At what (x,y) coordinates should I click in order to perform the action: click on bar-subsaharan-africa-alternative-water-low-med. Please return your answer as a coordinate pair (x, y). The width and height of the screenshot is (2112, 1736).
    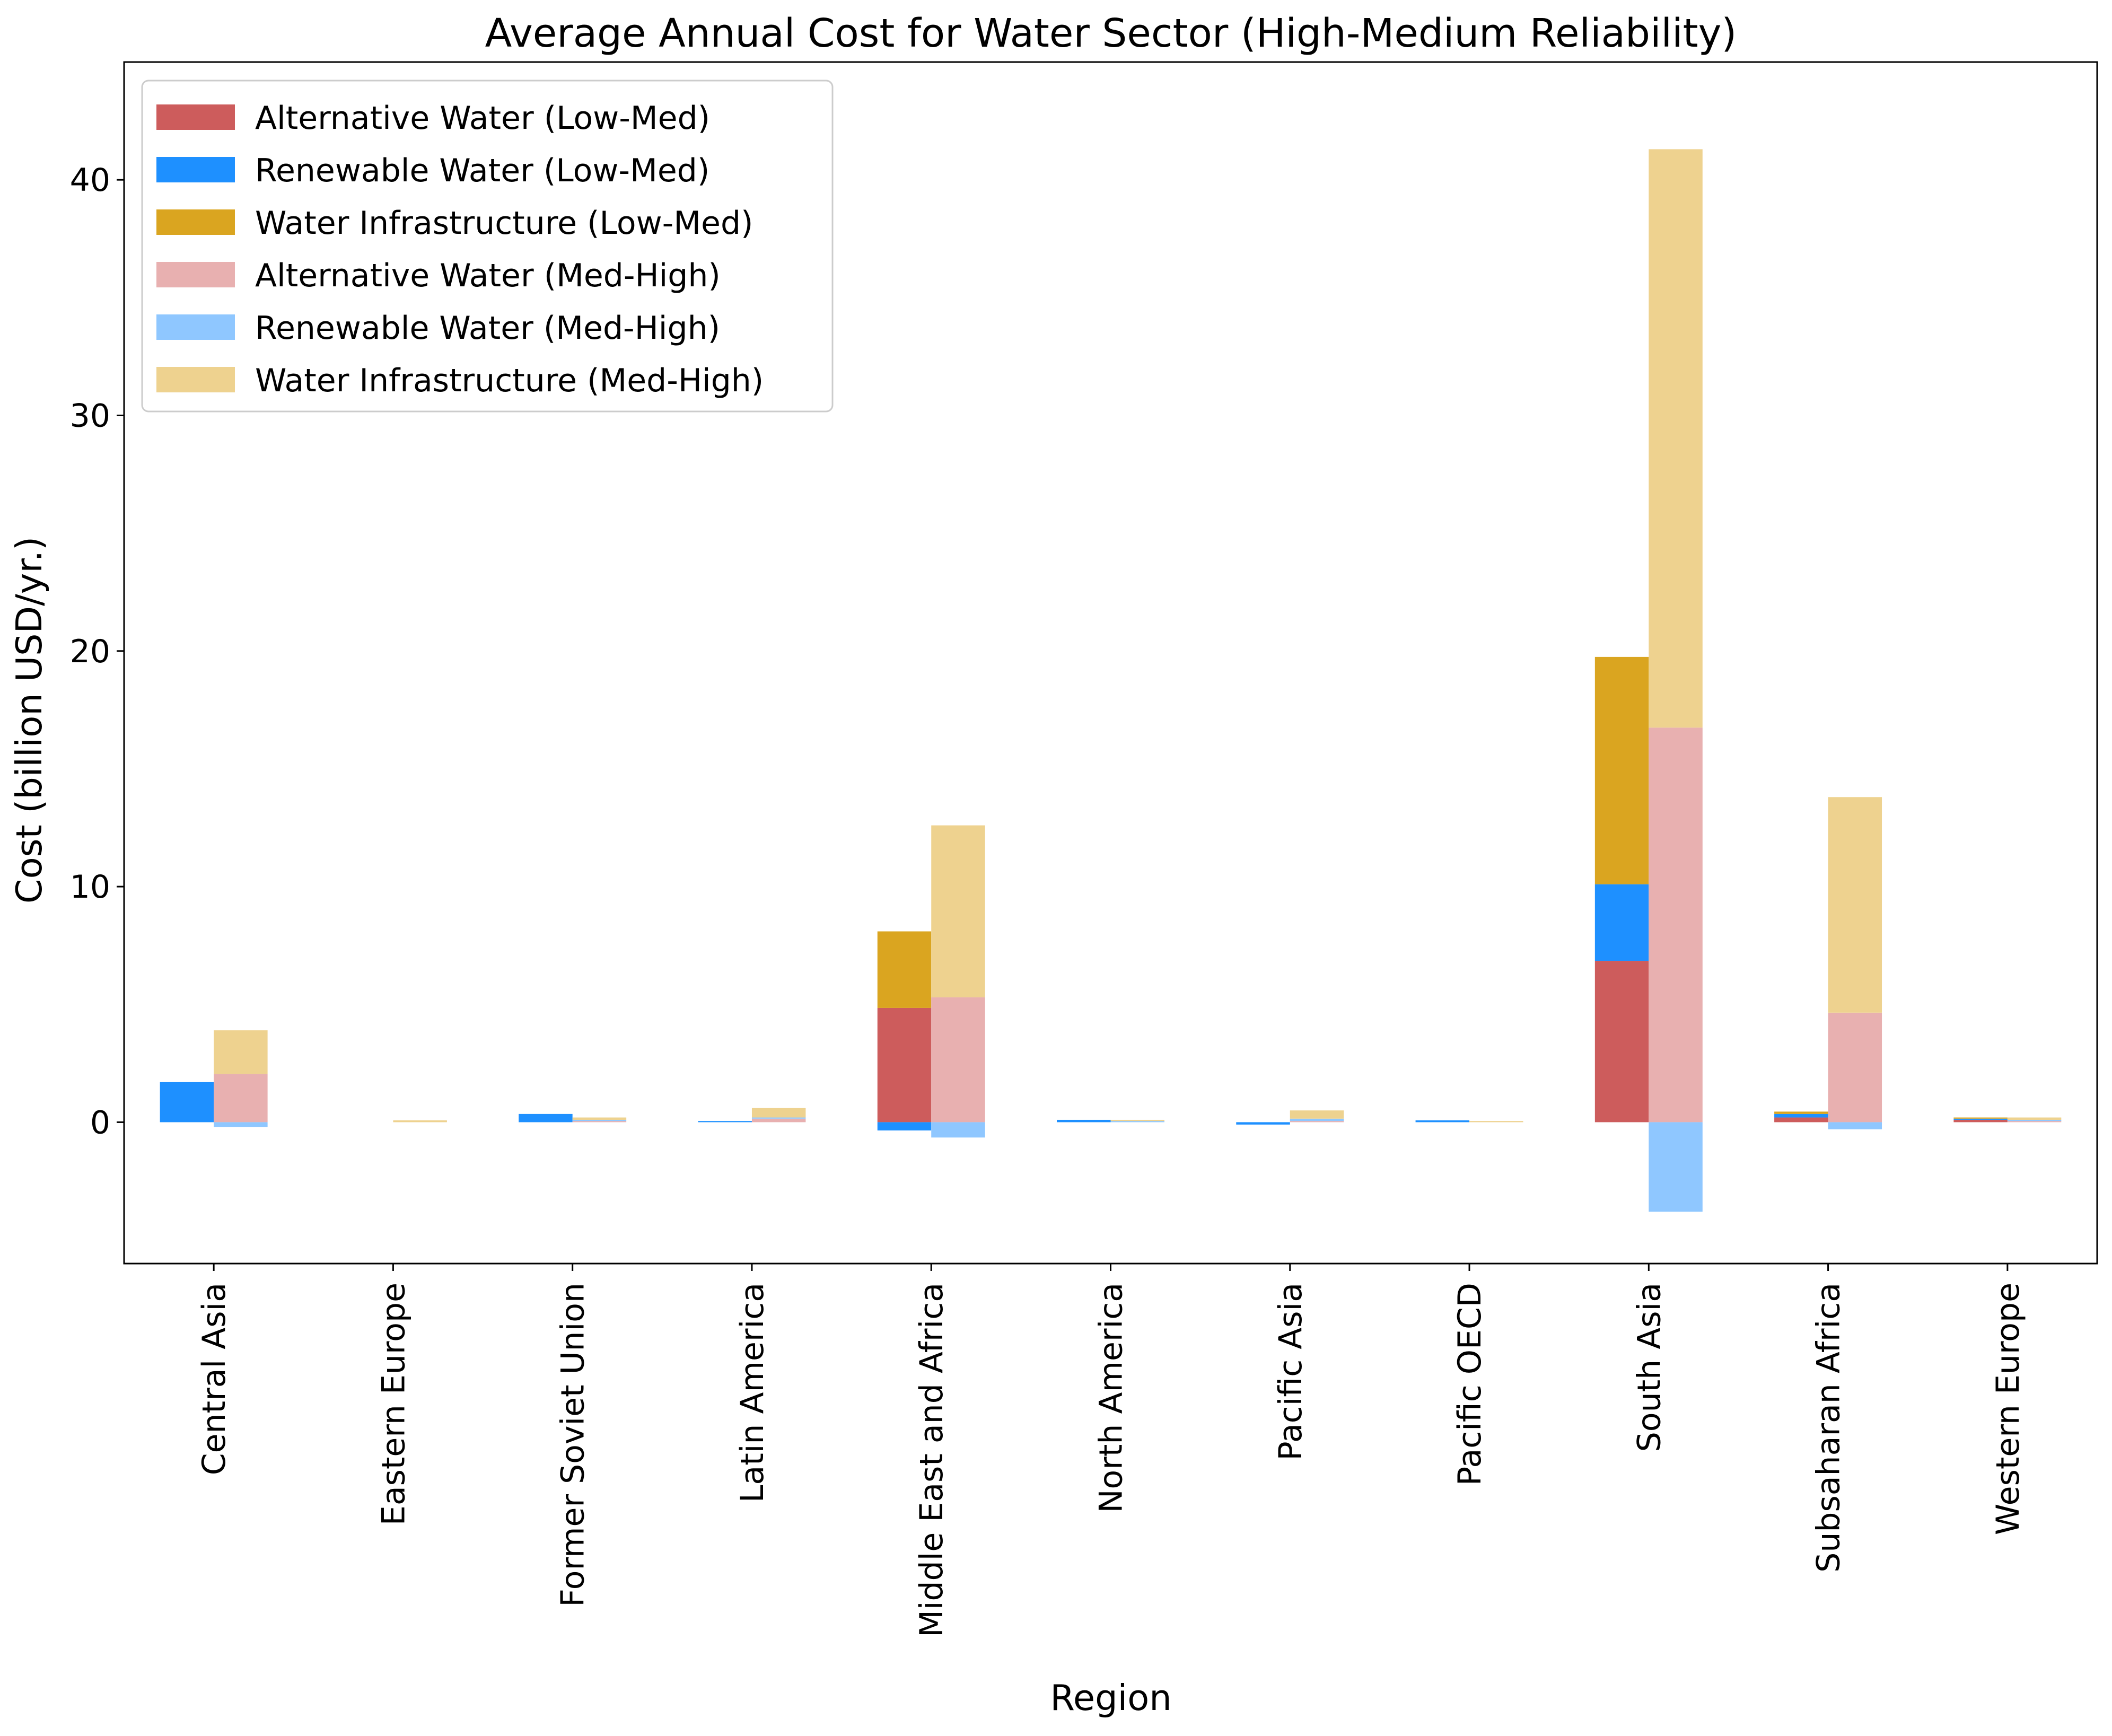
    Looking at the image, I should click on (1801, 1120).